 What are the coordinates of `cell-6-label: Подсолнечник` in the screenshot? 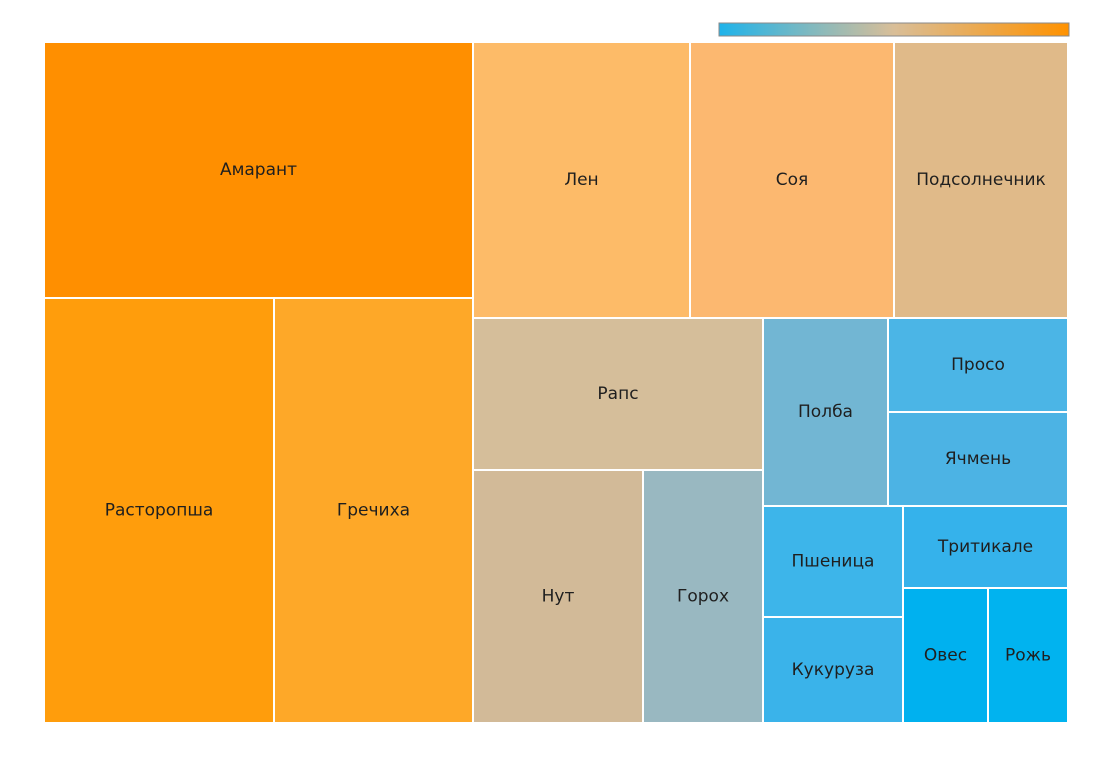 It's located at (981, 180).